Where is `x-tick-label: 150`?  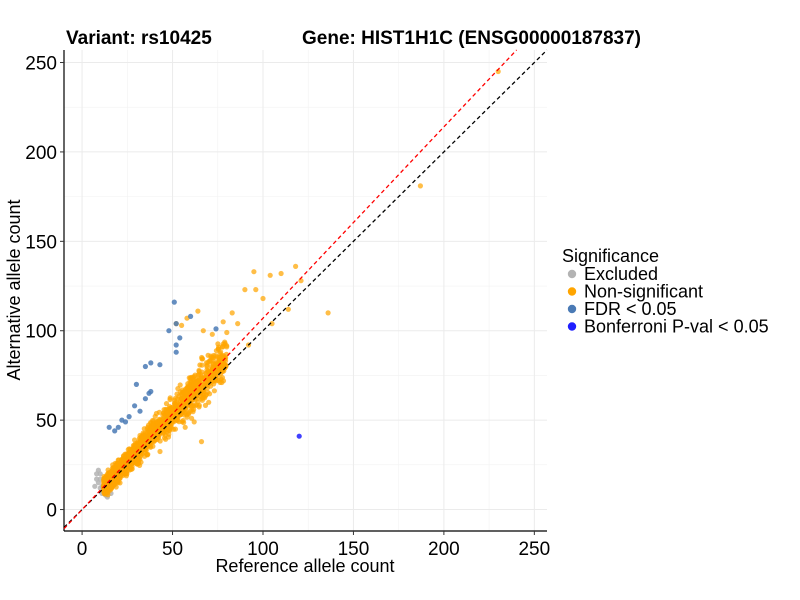 x-tick-label: 150 is located at coordinates (354, 549).